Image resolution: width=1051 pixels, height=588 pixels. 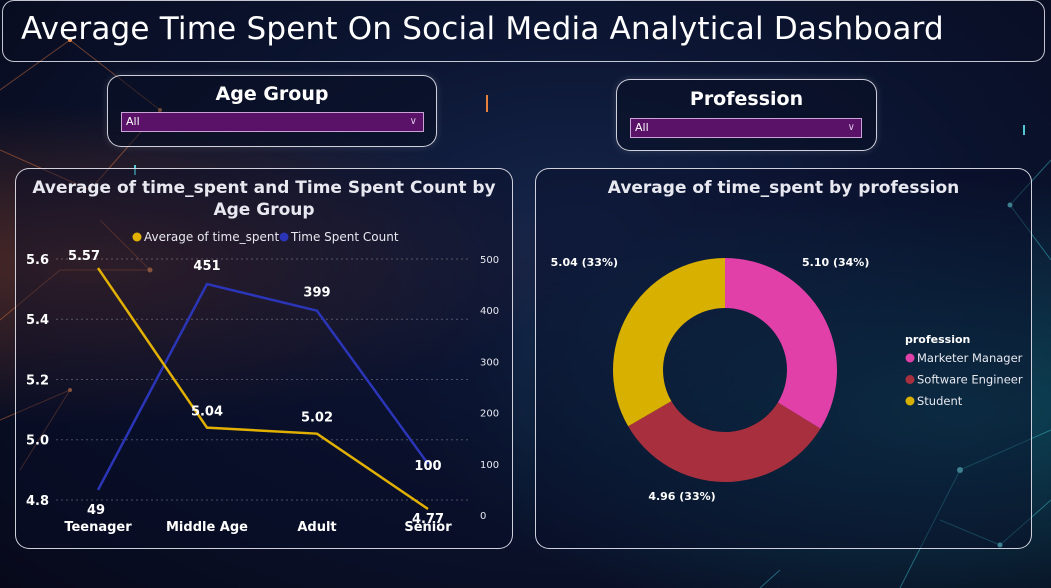 What do you see at coordinates (206, 266) in the screenshot?
I see `data-label-count: 451` at bounding box center [206, 266].